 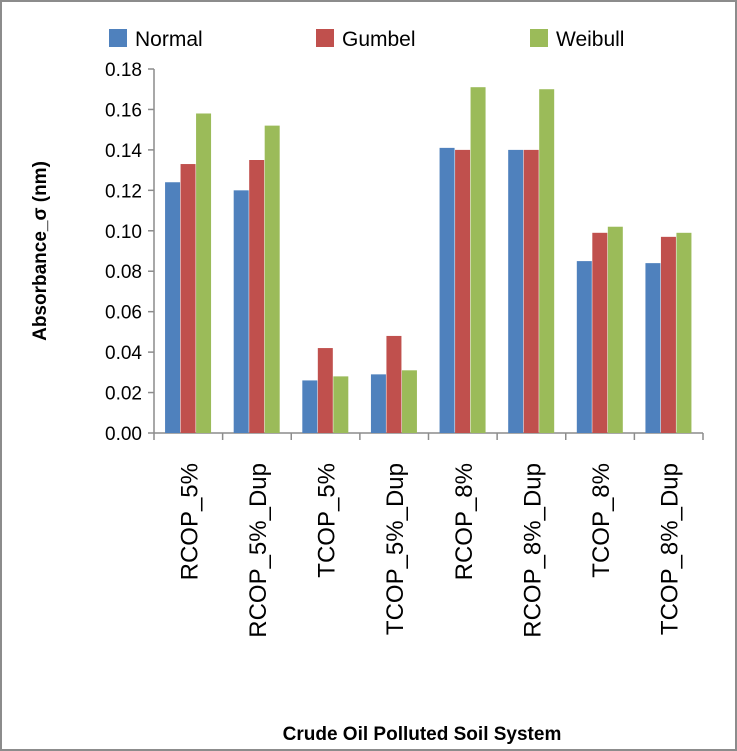 I want to click on x-category-label: TCOP_5%, so click(x=327, y=520).